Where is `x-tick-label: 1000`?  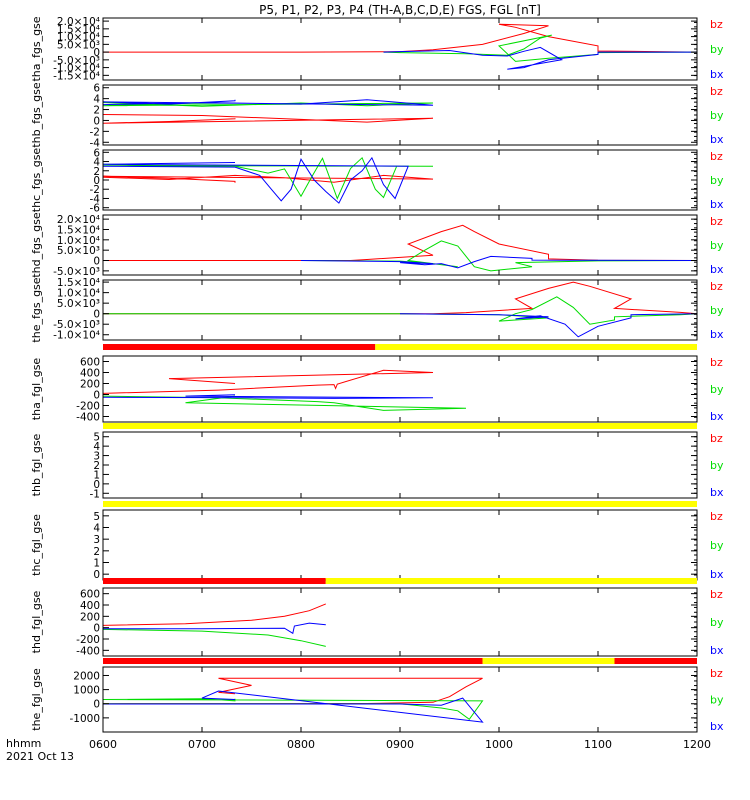 x-tick-label: 1000 is located at coordinates (499, 744).